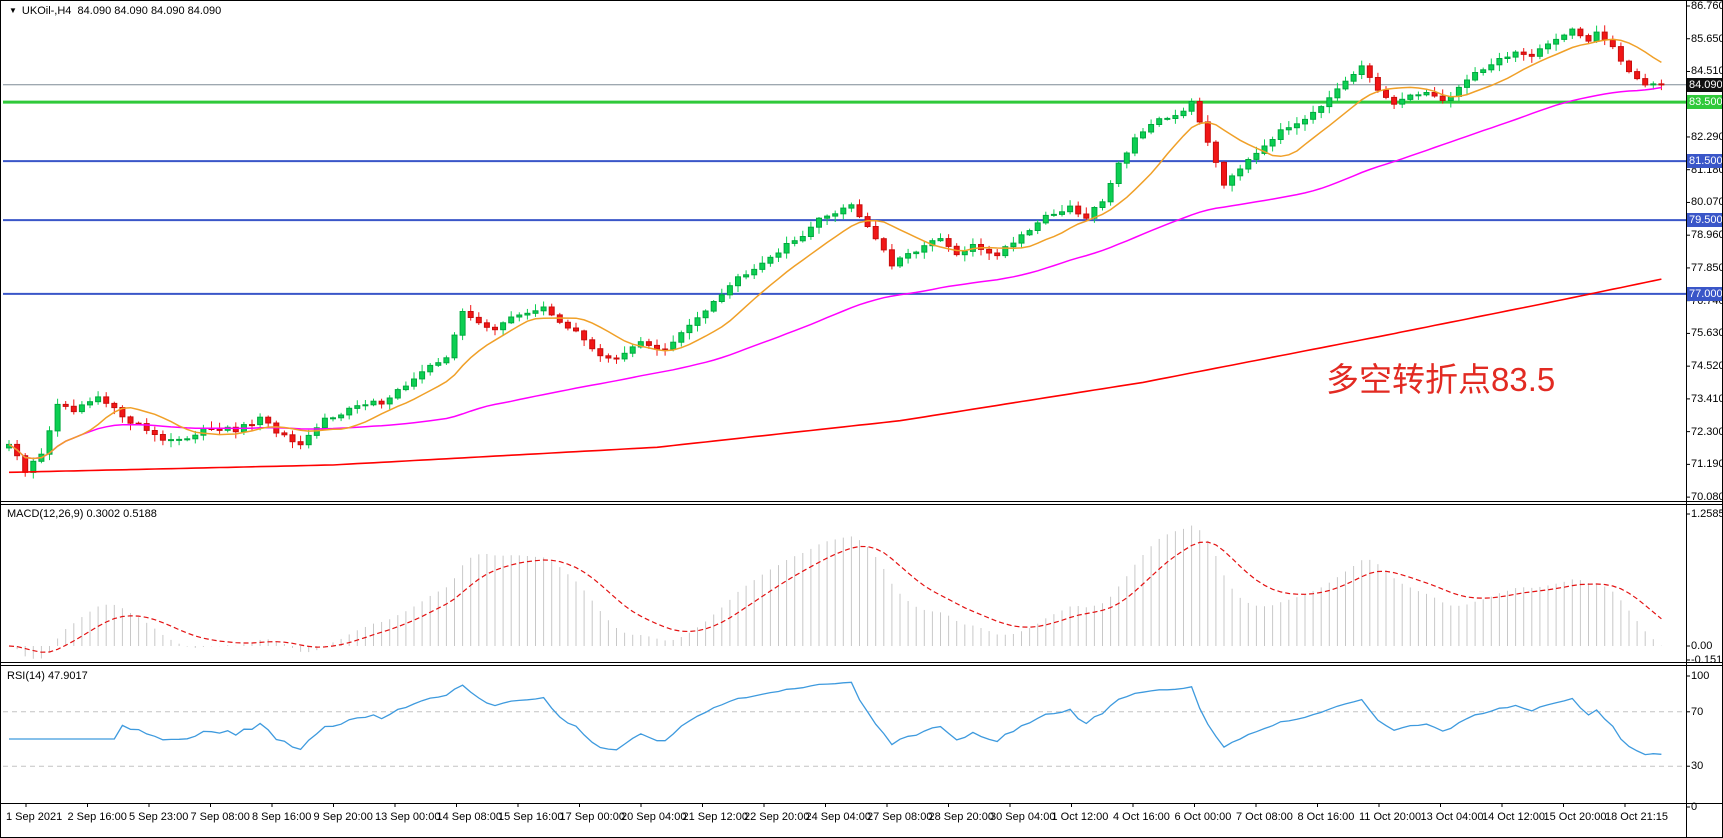 The height and width of the screenshot is (838, 1723). What do you see at coordinates (1707, 267) in the screenshot?
I see `price-tick-label: 77.850` at bounding box center [1707, 267].